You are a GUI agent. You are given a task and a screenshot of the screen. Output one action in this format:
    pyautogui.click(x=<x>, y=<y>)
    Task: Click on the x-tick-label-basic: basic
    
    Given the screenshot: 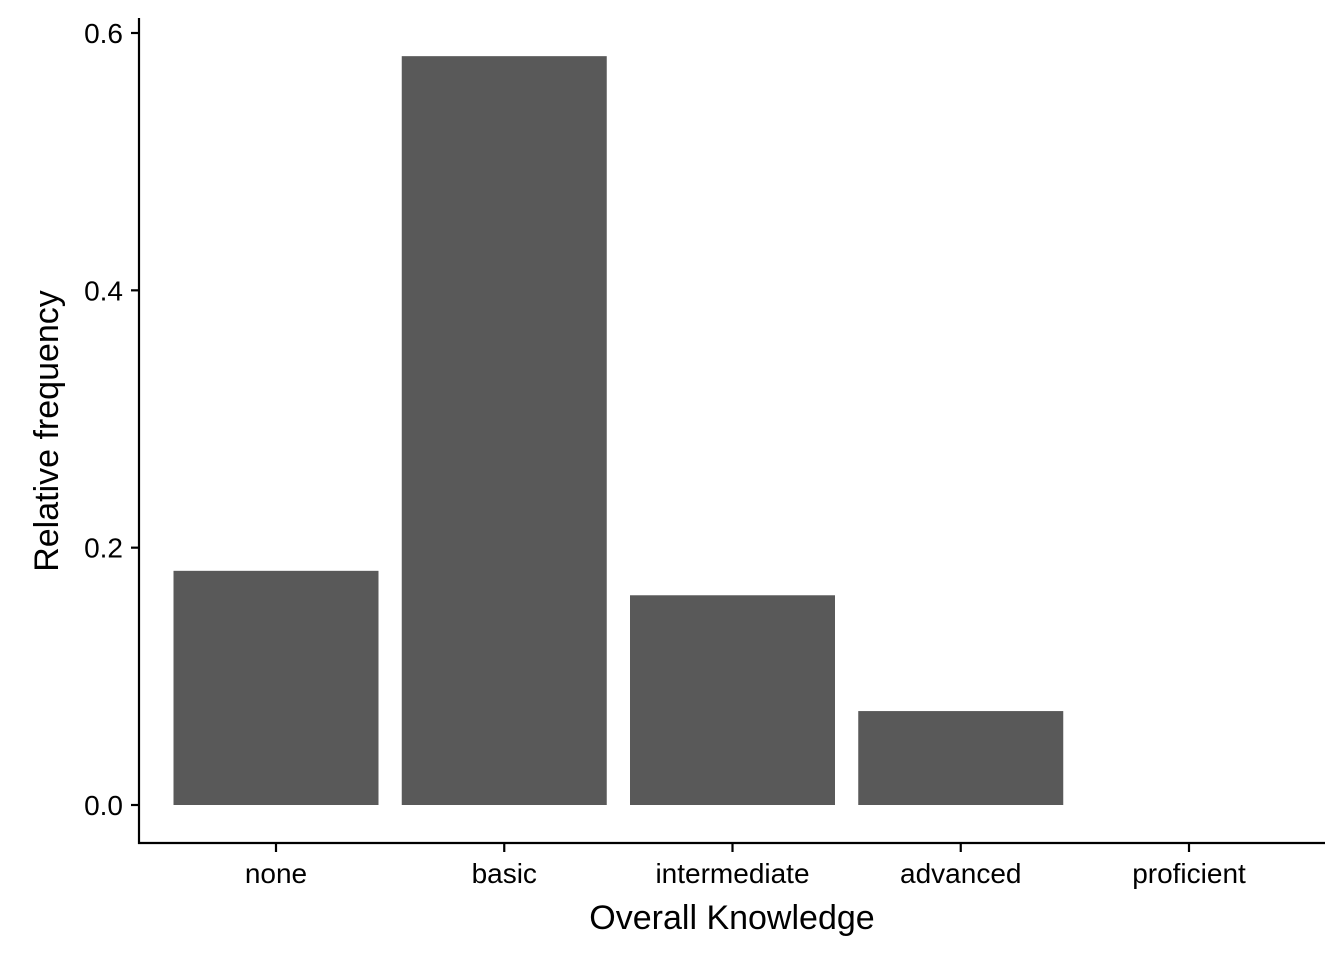 What is the action you would take?
    pyautogui.click(x=504, y=873)
    